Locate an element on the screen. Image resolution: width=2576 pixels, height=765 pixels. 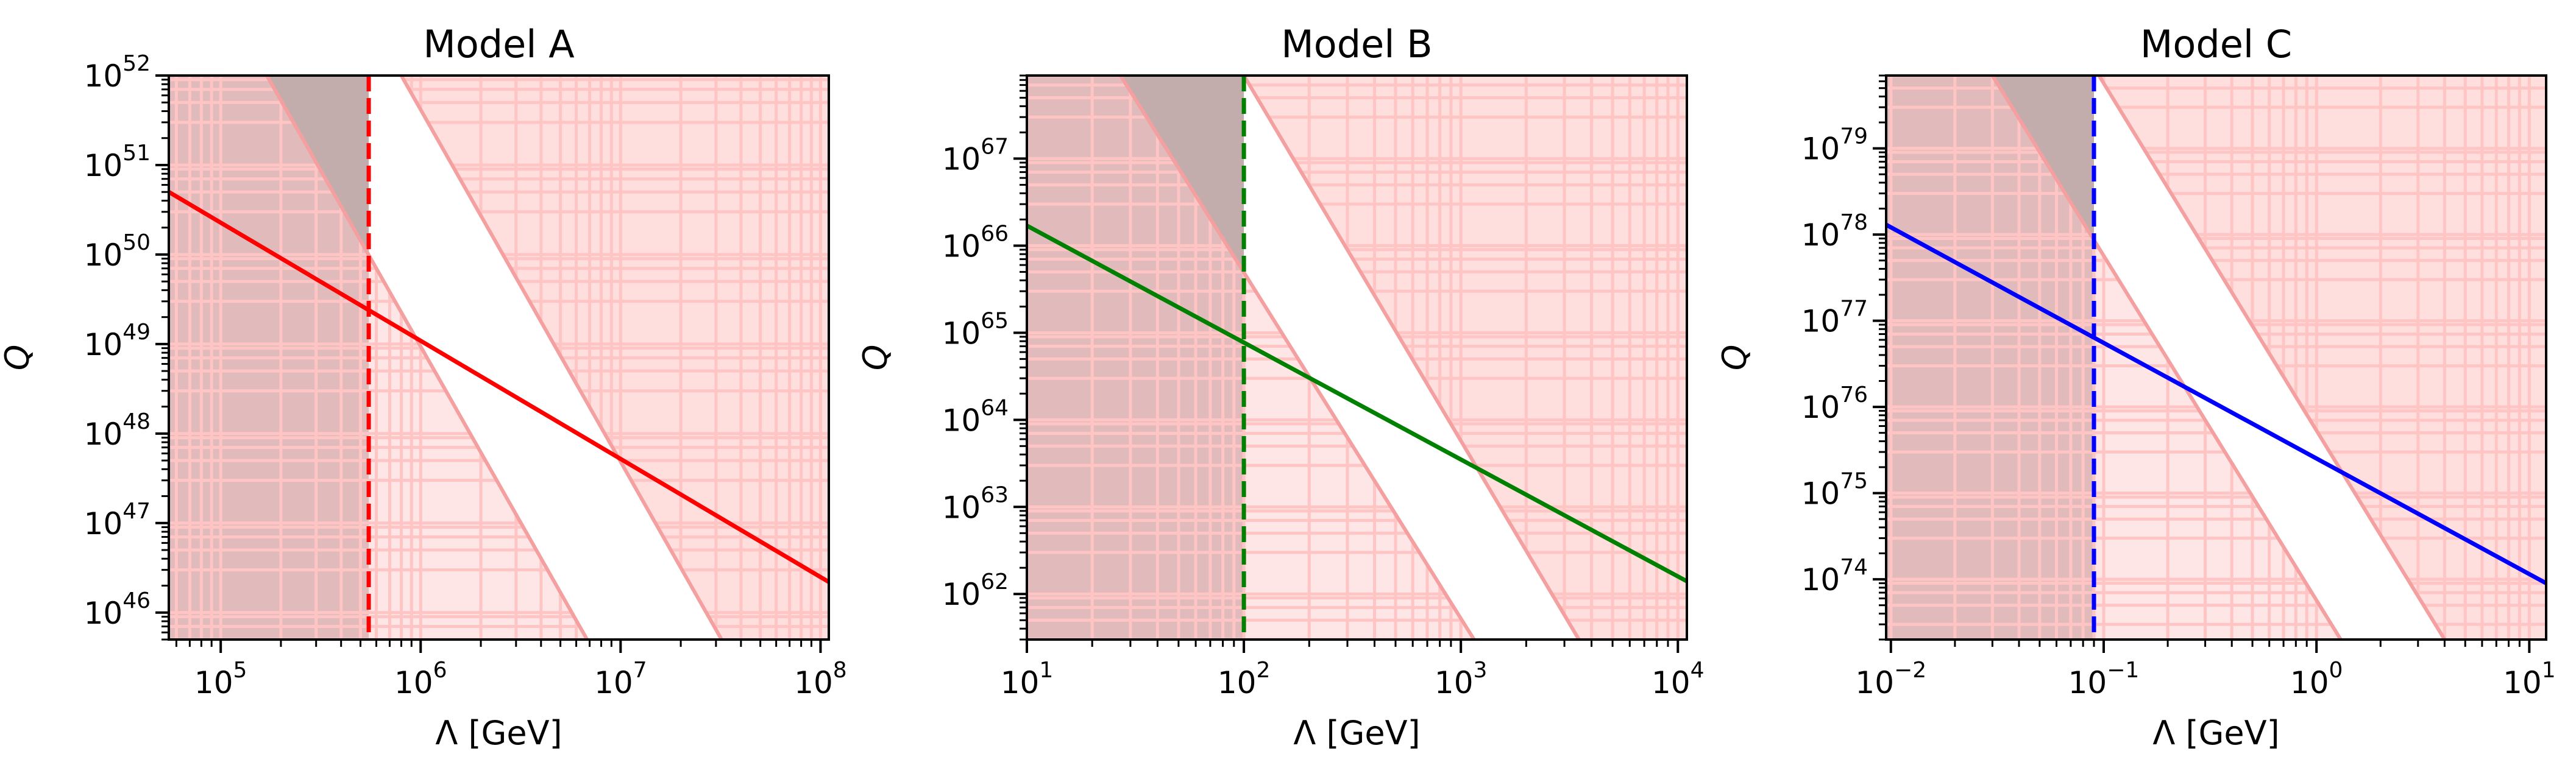
y-tick-label: 1047 is located at coordinates (117, 520).